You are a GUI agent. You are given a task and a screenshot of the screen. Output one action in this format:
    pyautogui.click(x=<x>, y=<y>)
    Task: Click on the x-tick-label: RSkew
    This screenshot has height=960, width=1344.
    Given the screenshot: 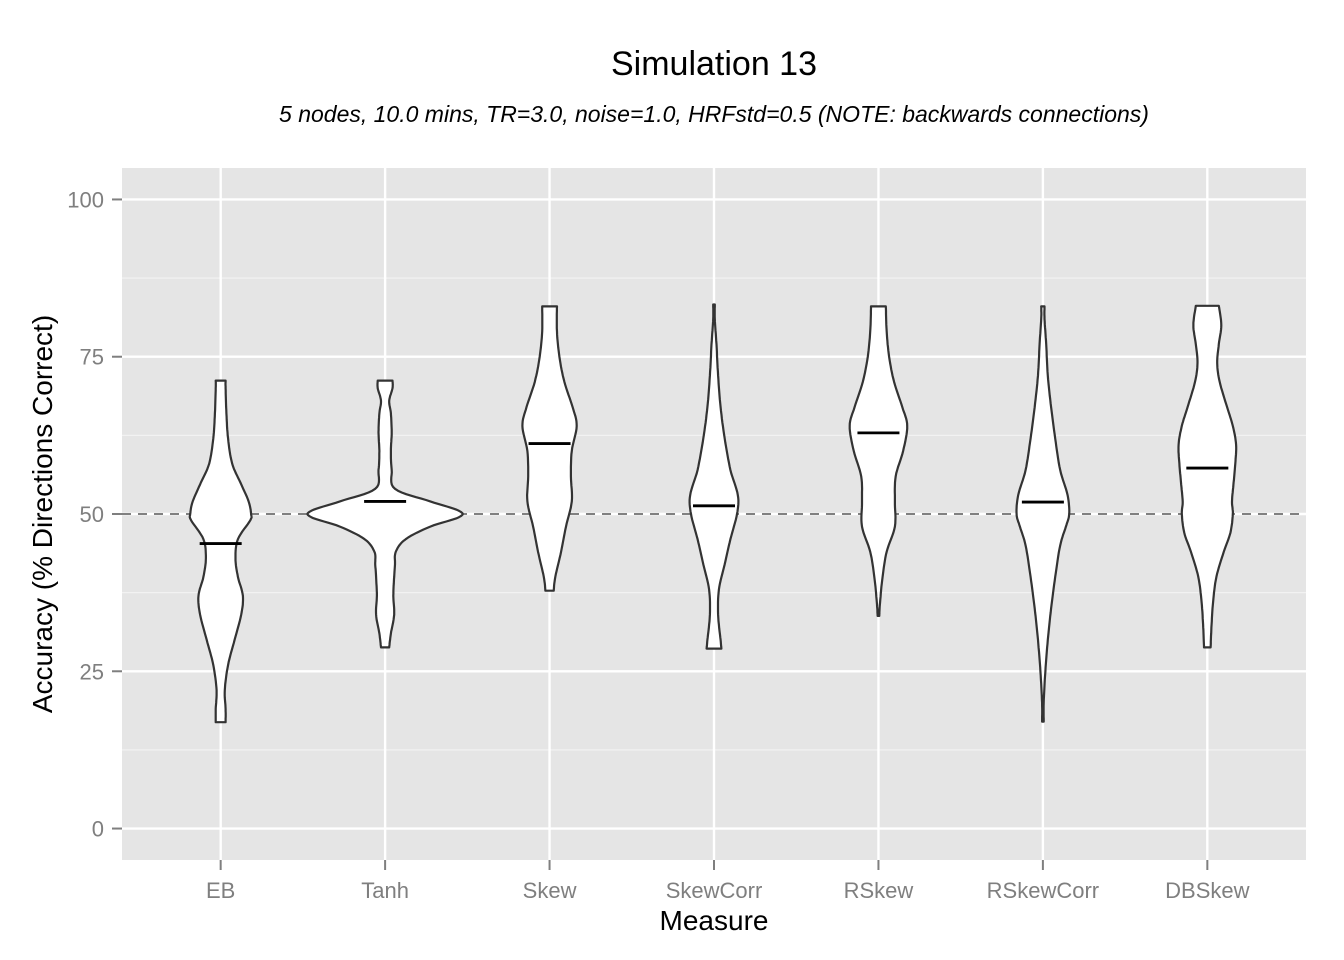 What is the action you would take?
    pyautogui.click(x=879, y=890)
    